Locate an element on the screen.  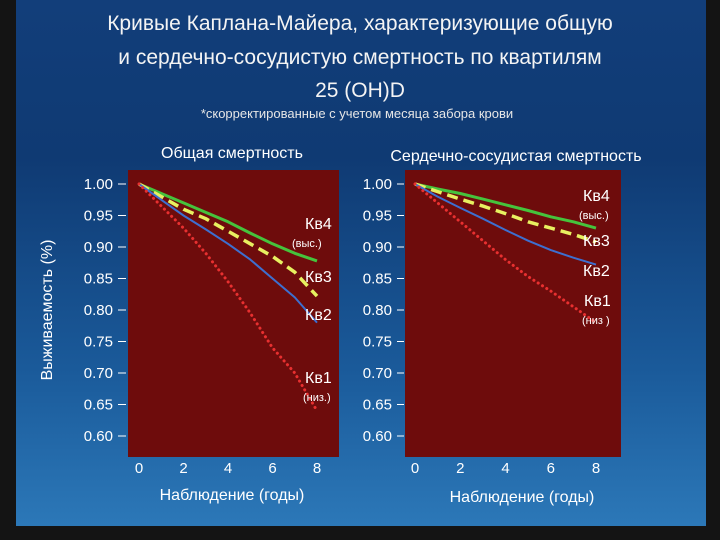
chart-title: Сердечно-сосудистая смертность is located at coordinates (515, 156).